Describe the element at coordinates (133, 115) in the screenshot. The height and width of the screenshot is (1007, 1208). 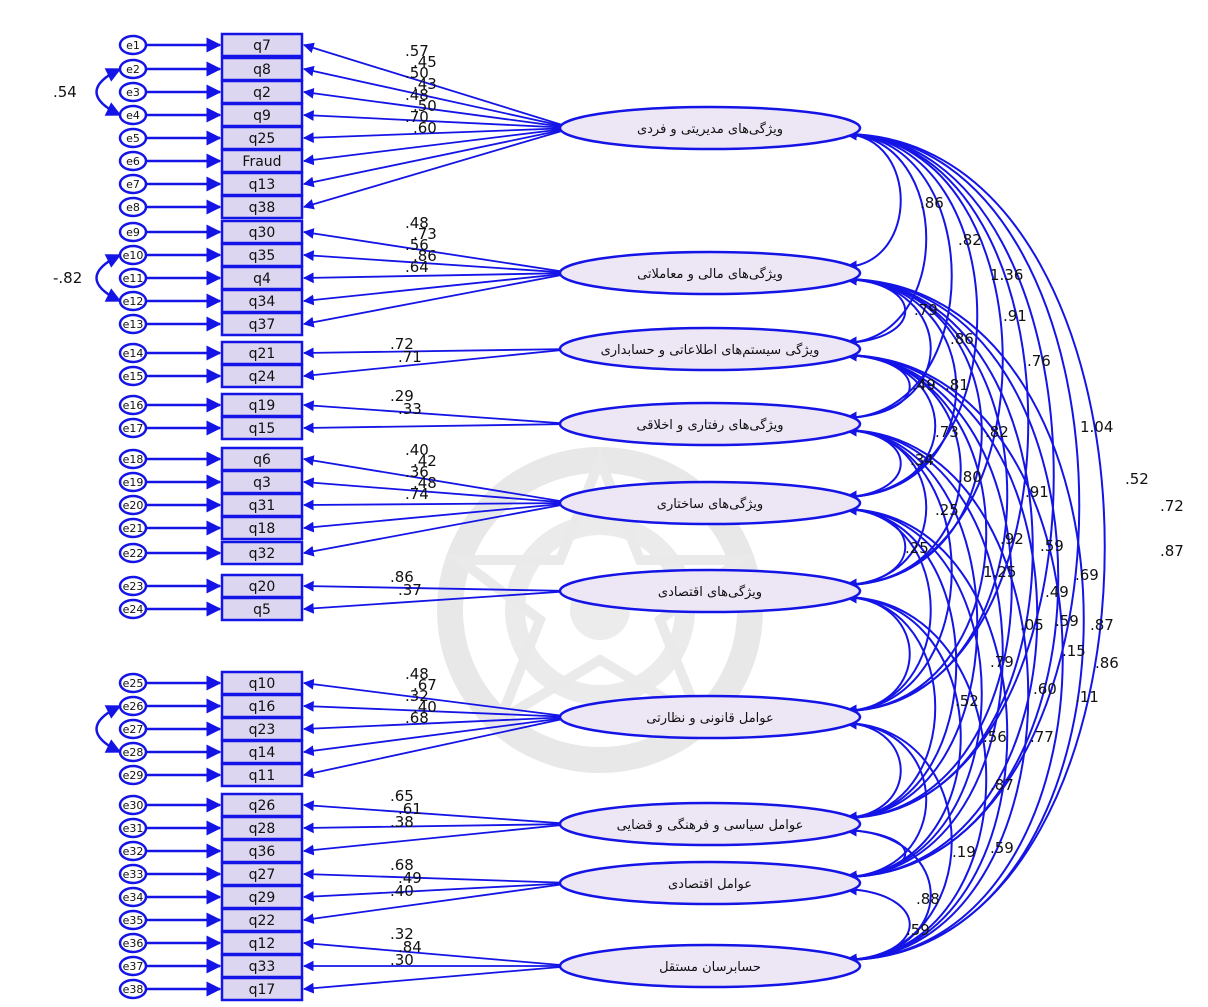
I see `error-term: e4` at that location.